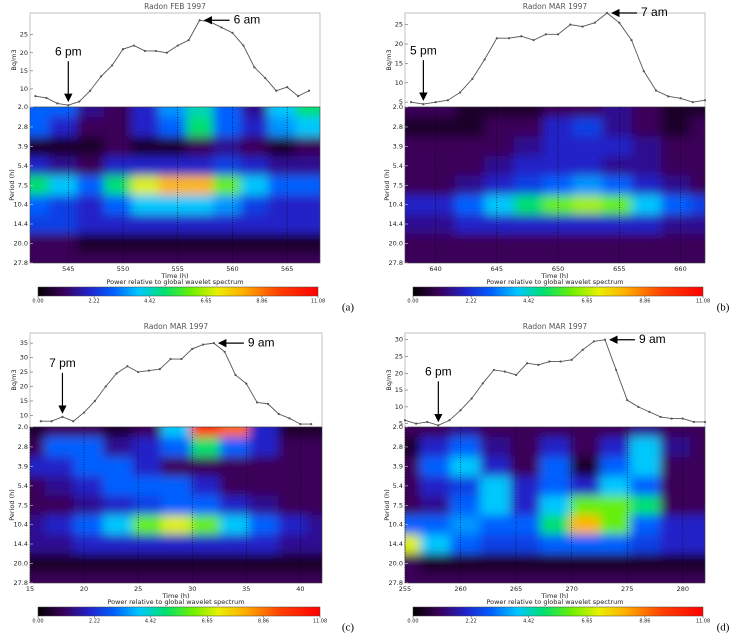 The width and height of the screenshot is (741, 637). I want to click on y-axis-label: Bq/m3, so click(389, 59).